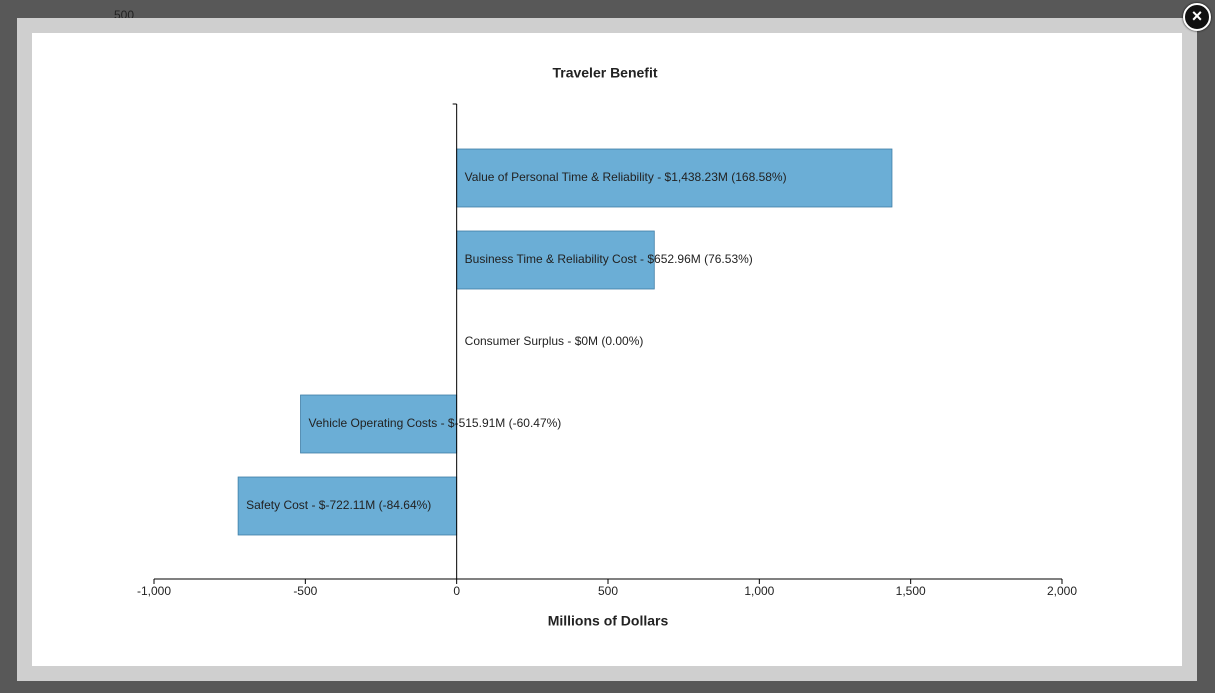 The width and height of the screenshot is (1215, 693). What do you see at coordinates (608, 621) in the screenshot?
I see `x-axis-label: Millions of Dollars` at bounding box center [608, 621].